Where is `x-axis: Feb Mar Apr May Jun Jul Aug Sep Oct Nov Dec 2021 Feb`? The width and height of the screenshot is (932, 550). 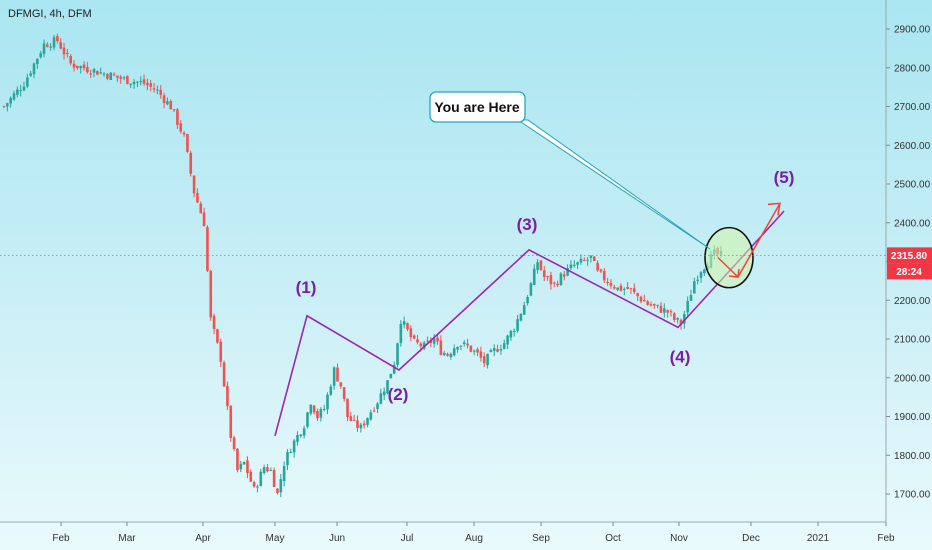 x-axis: Feb Mar Apr May Jun Jul Aug Sep Oct Nov Dec 2021 Feb is located at coordinates (447, 532).